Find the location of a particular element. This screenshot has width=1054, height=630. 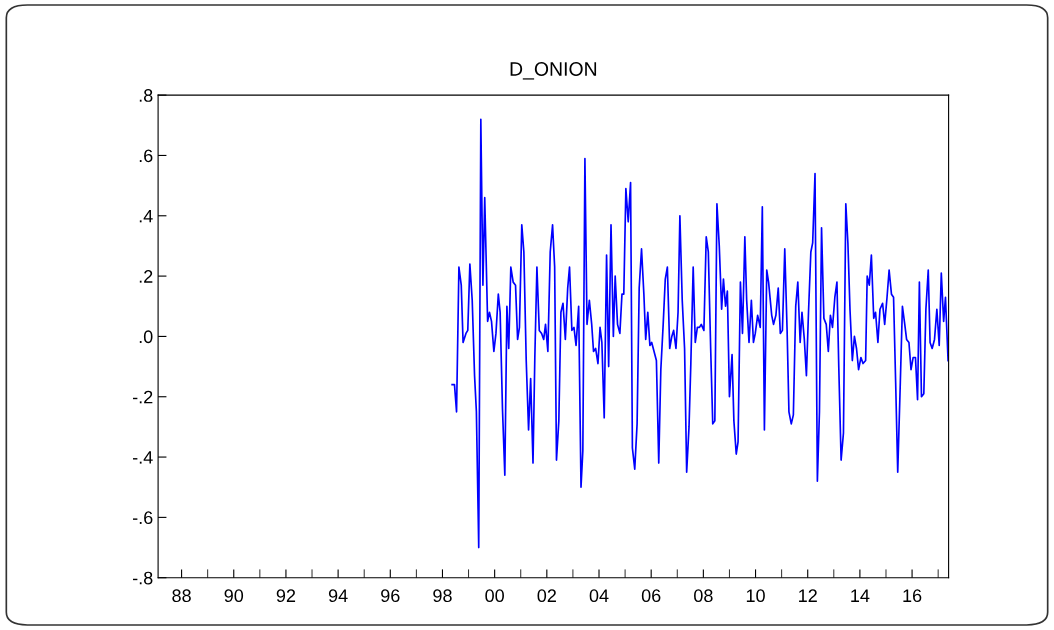

x-tick-label: 12 is located at coordinates (808, 595).